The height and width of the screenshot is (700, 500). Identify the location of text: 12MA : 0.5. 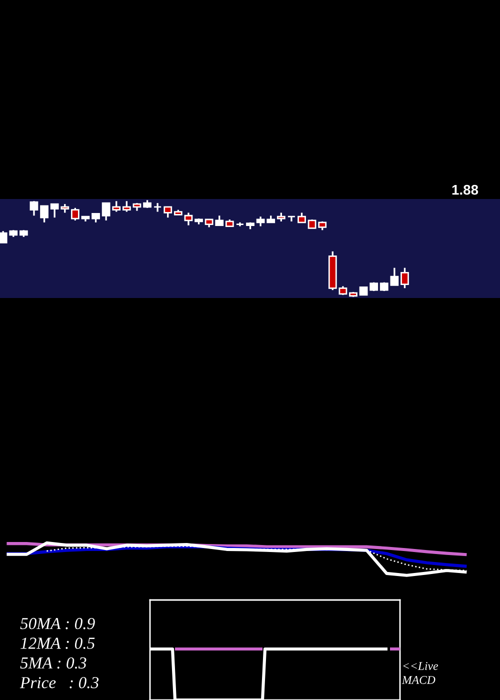
(57, 643).